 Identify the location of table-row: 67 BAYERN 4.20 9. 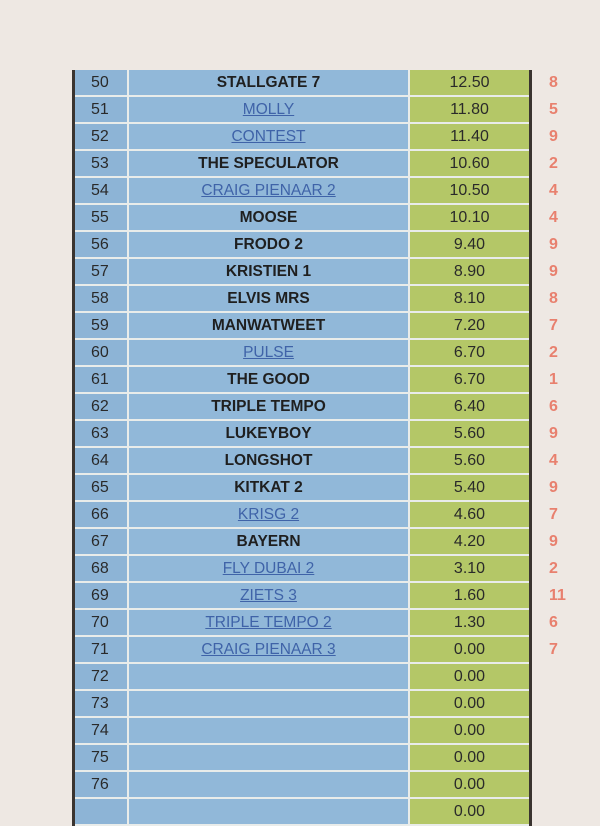
(316, 542).